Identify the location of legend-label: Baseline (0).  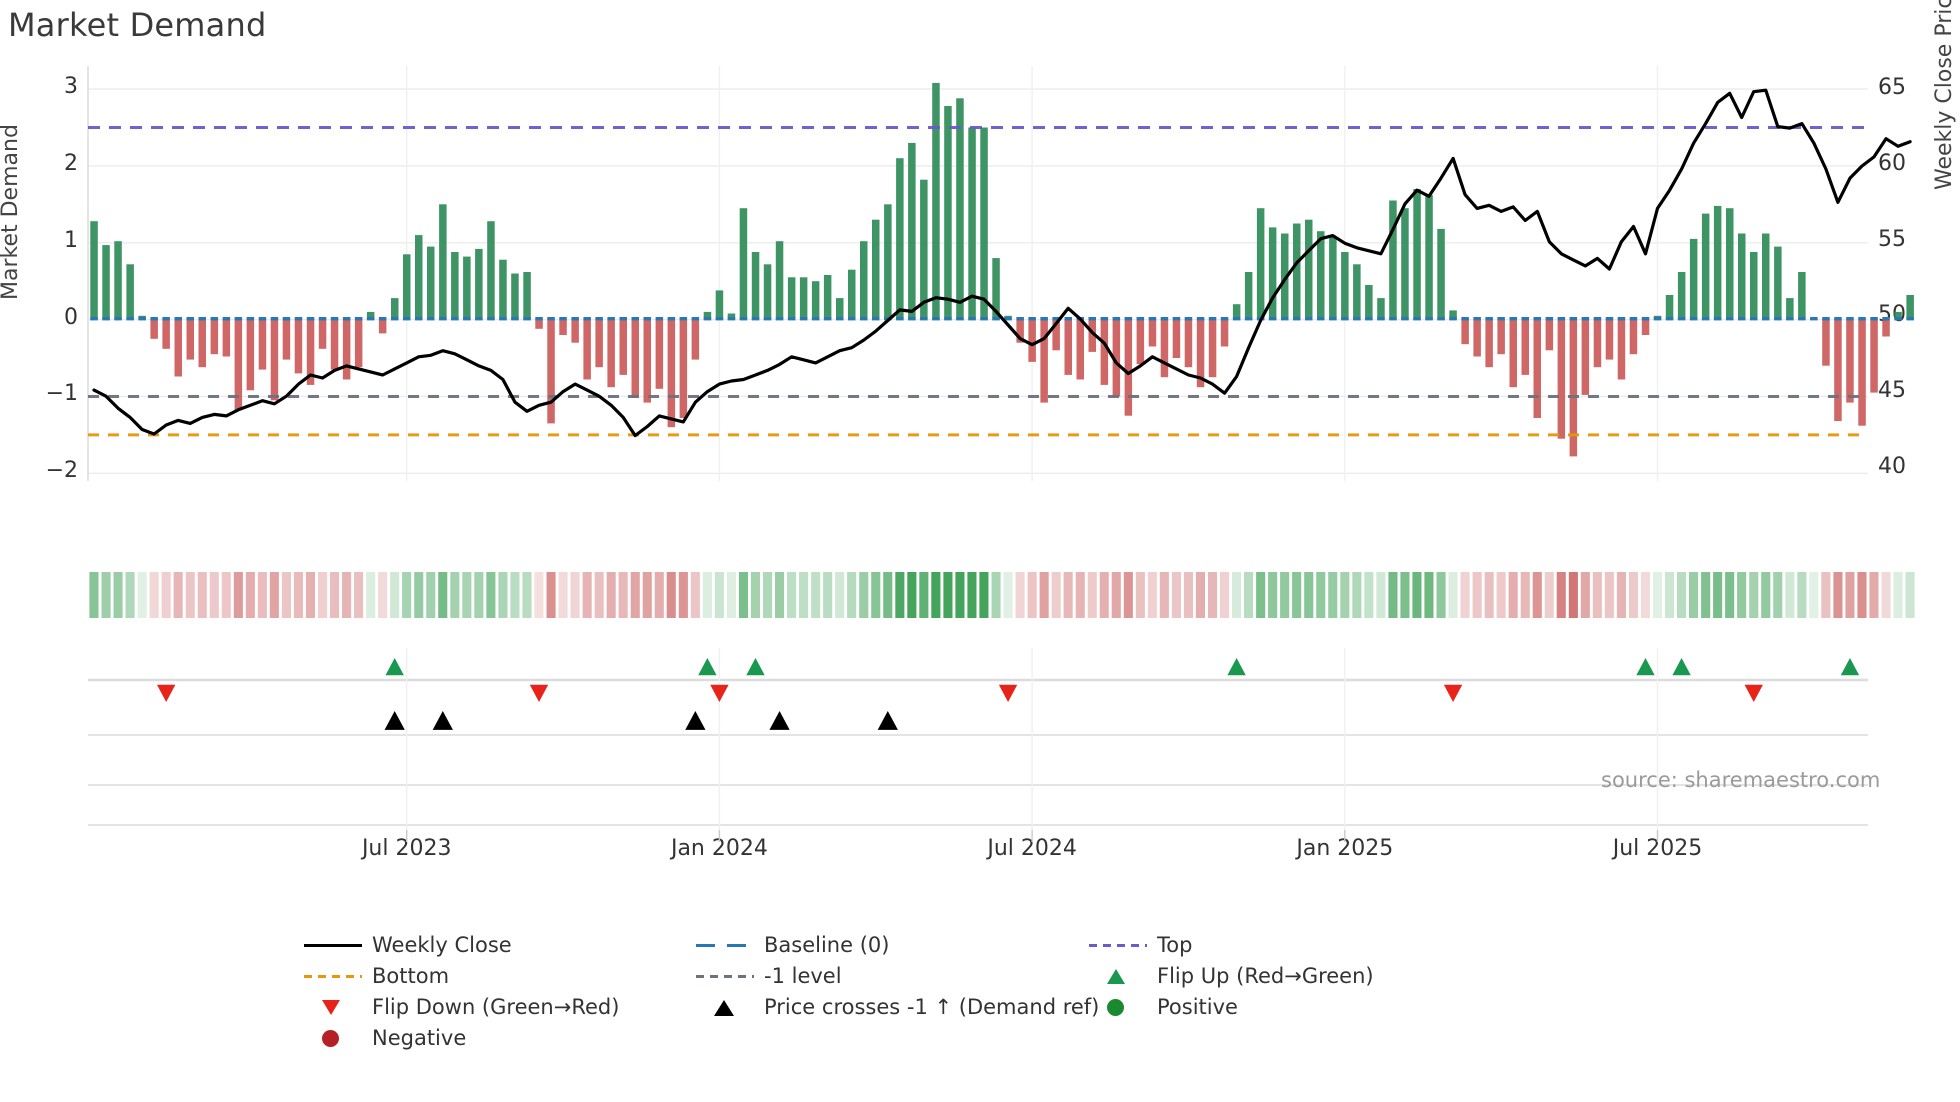
(827, 945).